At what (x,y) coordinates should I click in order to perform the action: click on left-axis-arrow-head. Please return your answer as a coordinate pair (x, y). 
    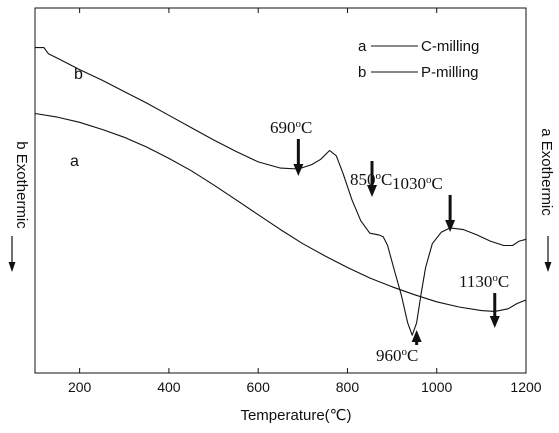
    Looking at the image, I should click on (12, 267).